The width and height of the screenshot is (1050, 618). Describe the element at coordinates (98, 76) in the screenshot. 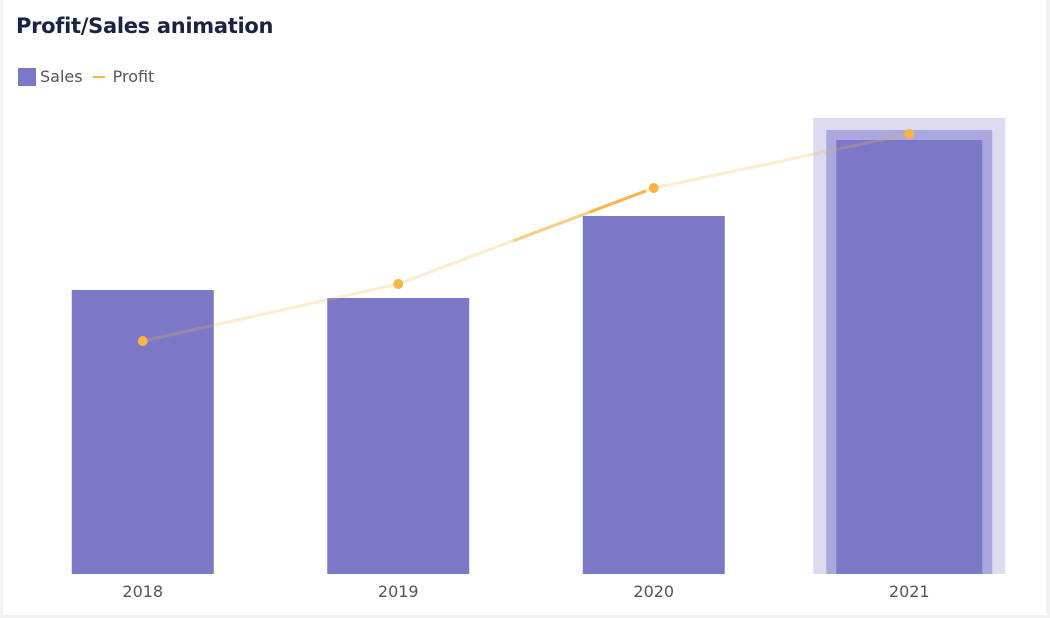

I see `legend-profit-swatch` at that location.